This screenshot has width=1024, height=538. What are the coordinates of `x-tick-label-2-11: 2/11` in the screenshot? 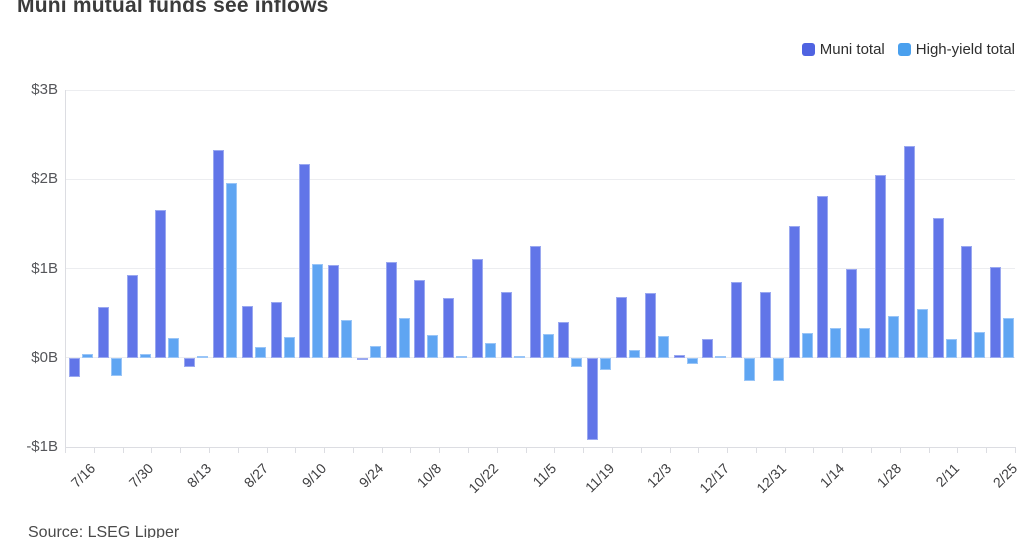 It's located at (947, 475).